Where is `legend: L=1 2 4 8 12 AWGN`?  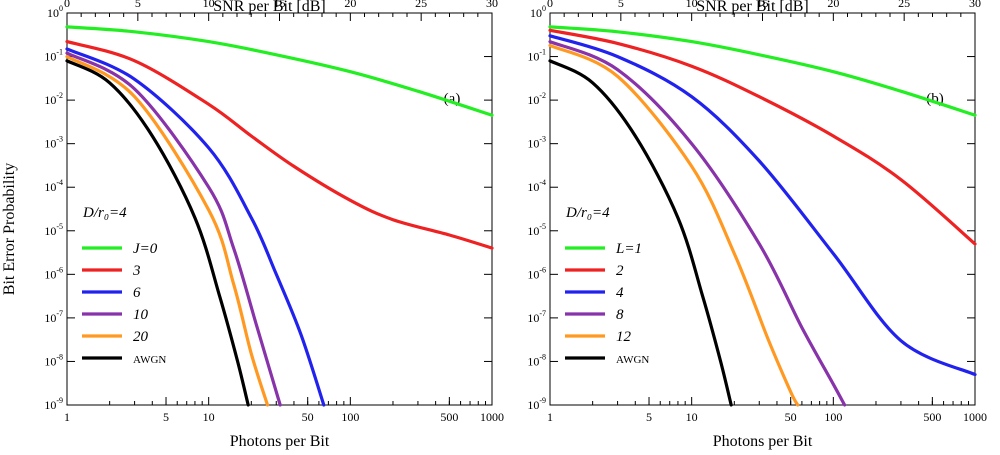
legend: L=1 2 4 8 12 AWGN is located at coordinates (607, 303).